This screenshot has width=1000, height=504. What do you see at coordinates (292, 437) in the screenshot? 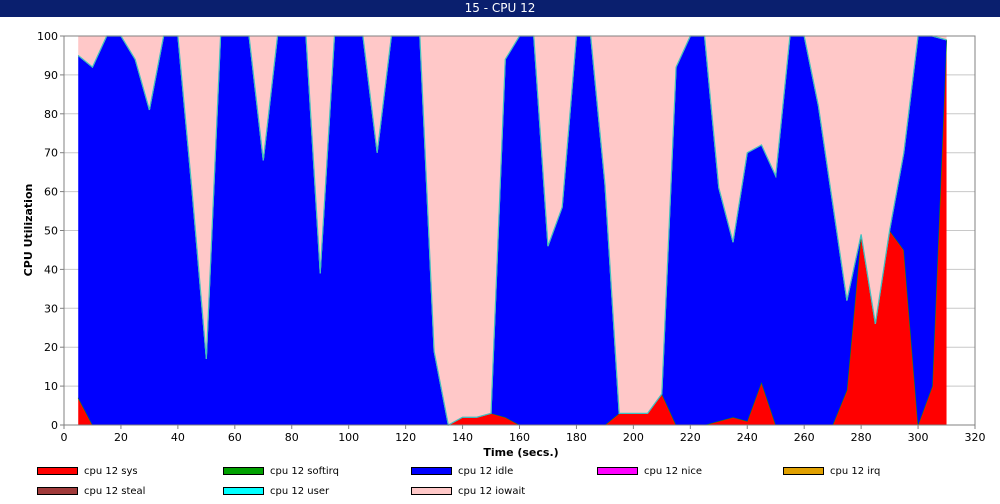
I see `x-tick-label: 80` at bounding box center [292, 437].